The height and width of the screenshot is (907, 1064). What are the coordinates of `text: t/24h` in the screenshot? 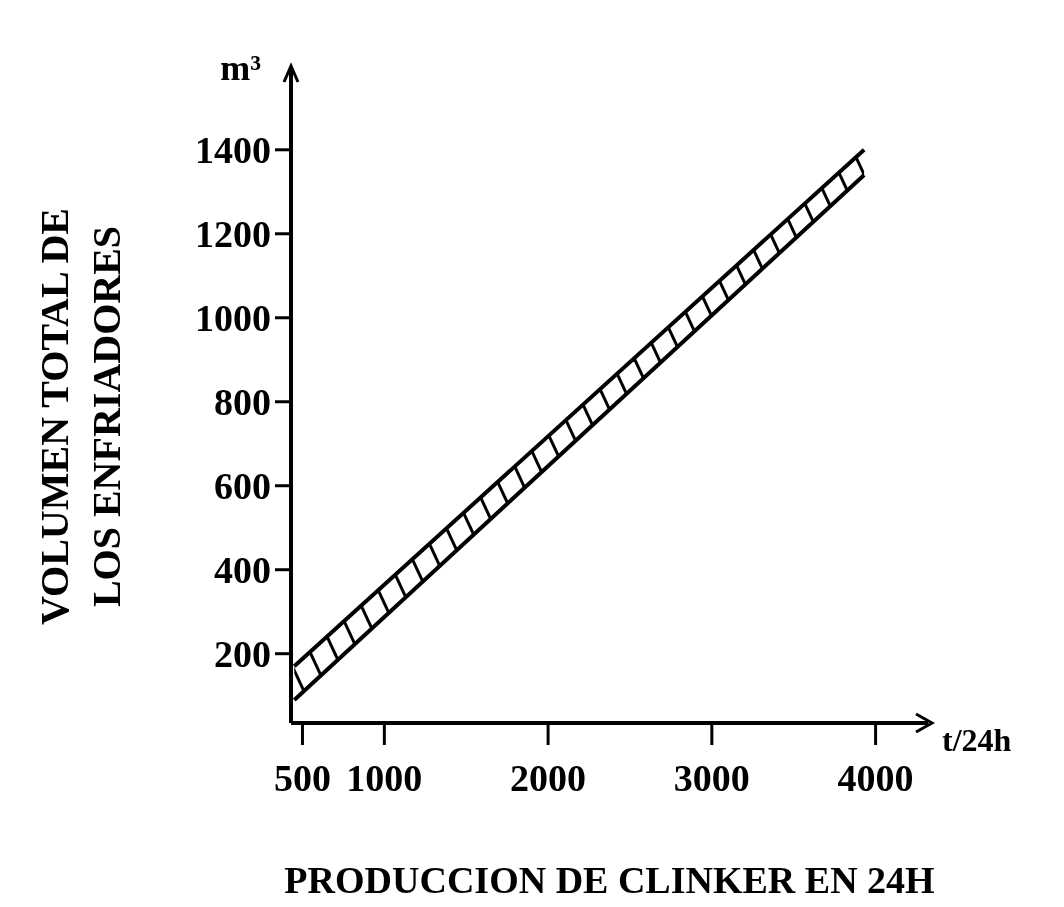 It's located at (977, 740).